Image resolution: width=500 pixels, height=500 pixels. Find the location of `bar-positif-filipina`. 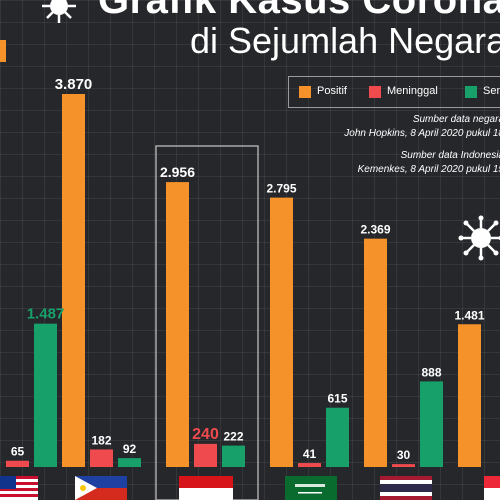

bar-positif-filipina is located at coordinates (73, 280).